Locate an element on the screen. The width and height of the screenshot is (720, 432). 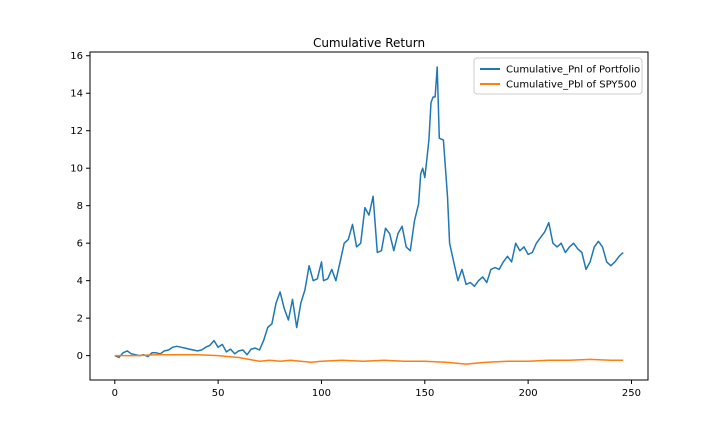
y-tick-label: 4 is located at coordinates (80, 281).